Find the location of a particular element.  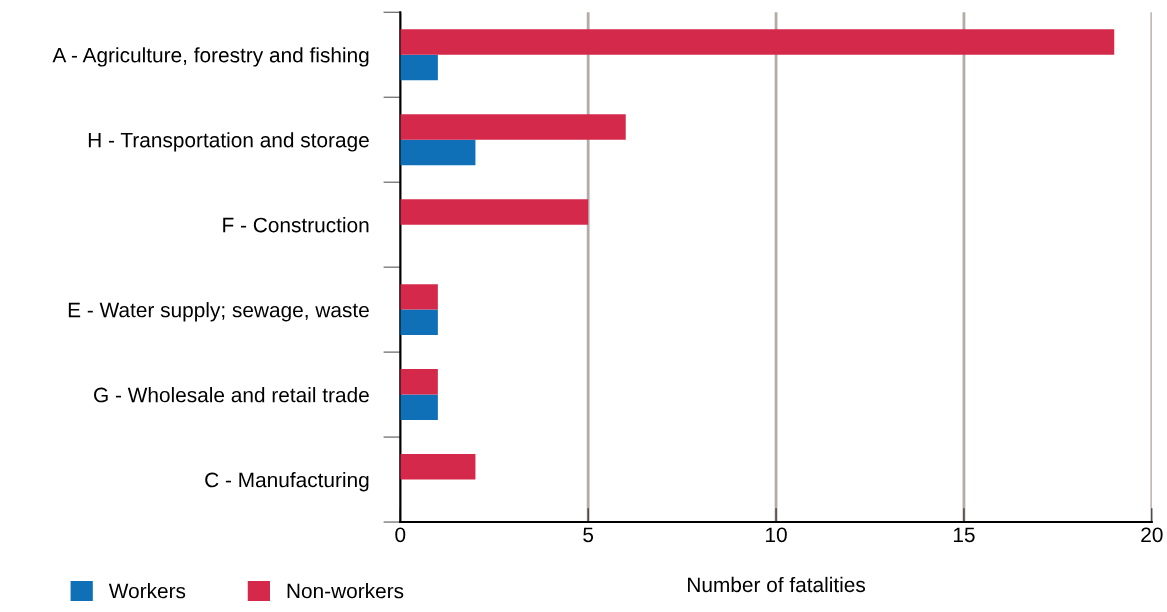

x-tick-label: 15 is located at coordinates (964, 535).